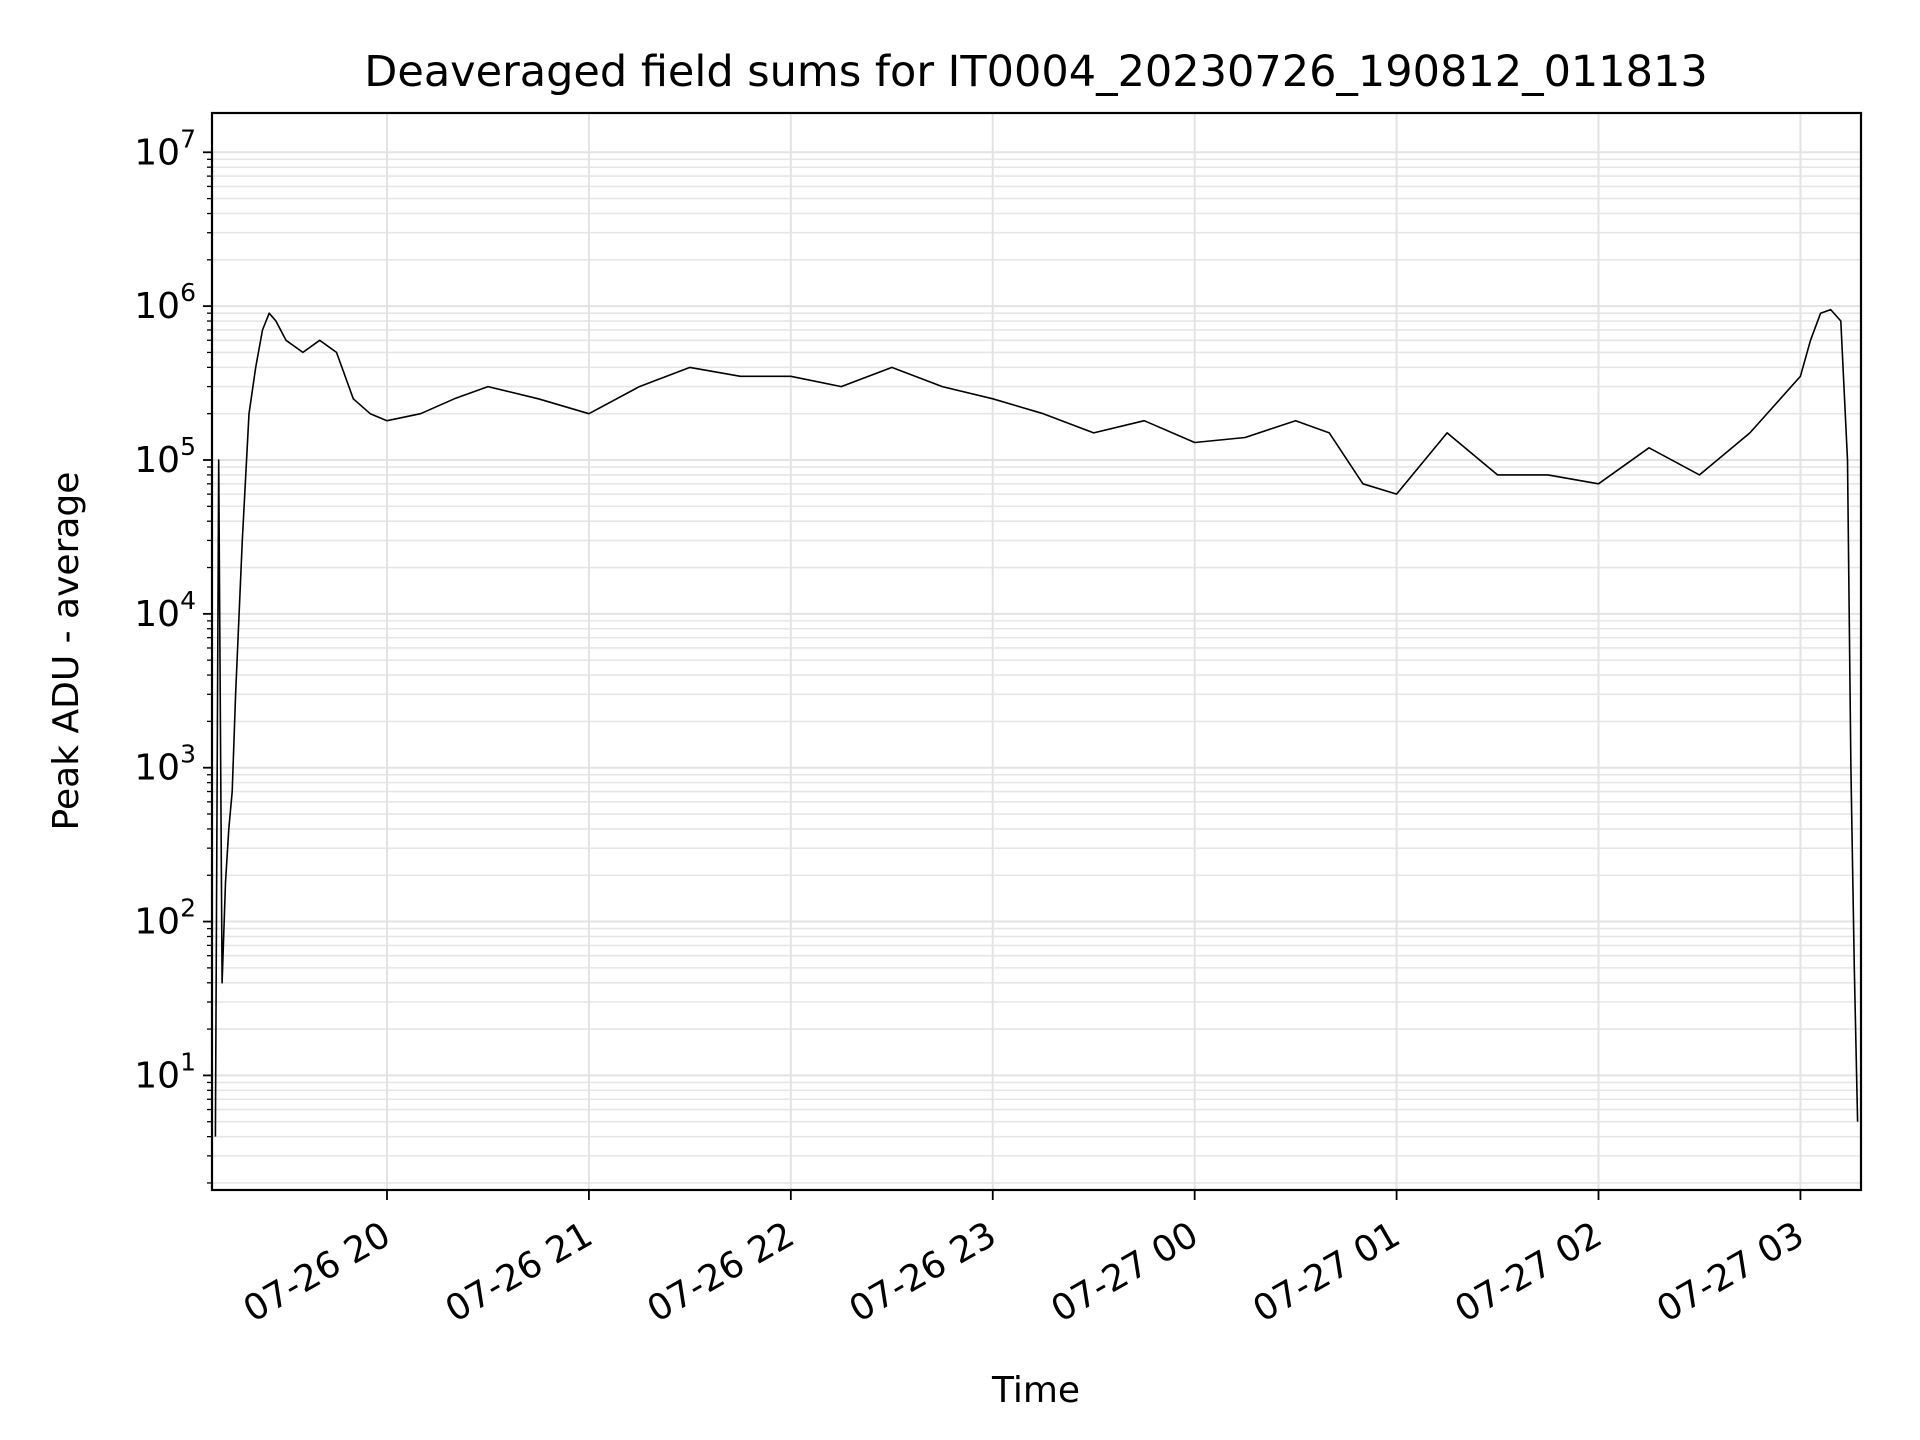  I want to click on y-tick-exponent: 4, so click(188, 600).